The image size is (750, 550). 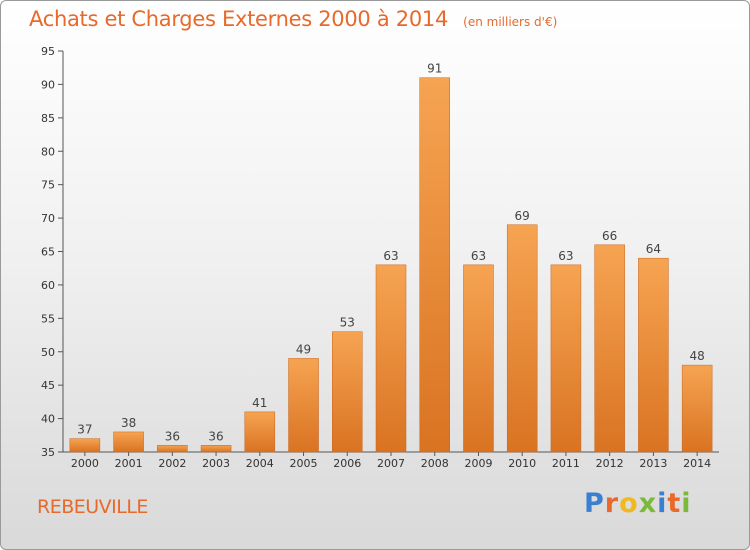 I want to click on x-tick-label: 2004, so click(x=260, y=463).